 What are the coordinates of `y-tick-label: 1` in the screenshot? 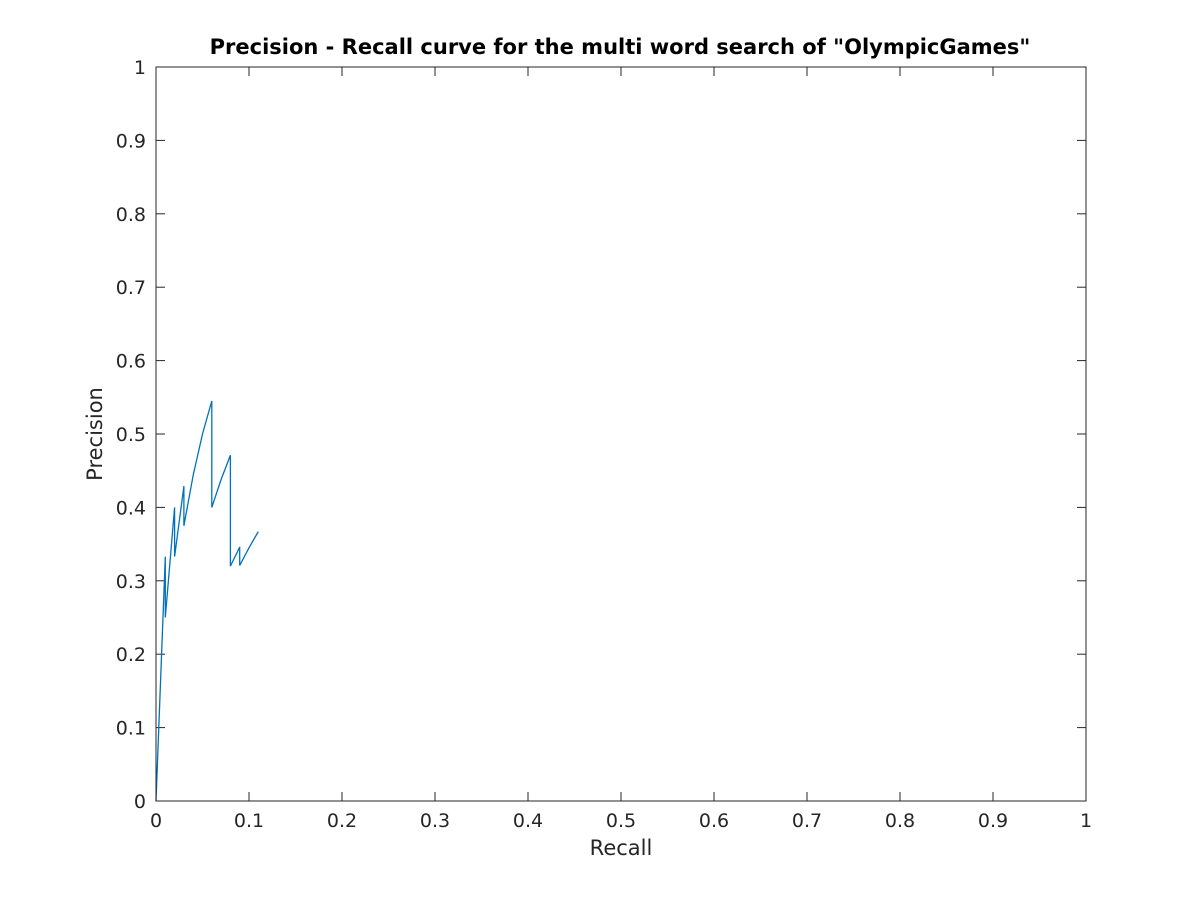 It's located at (140, 68).